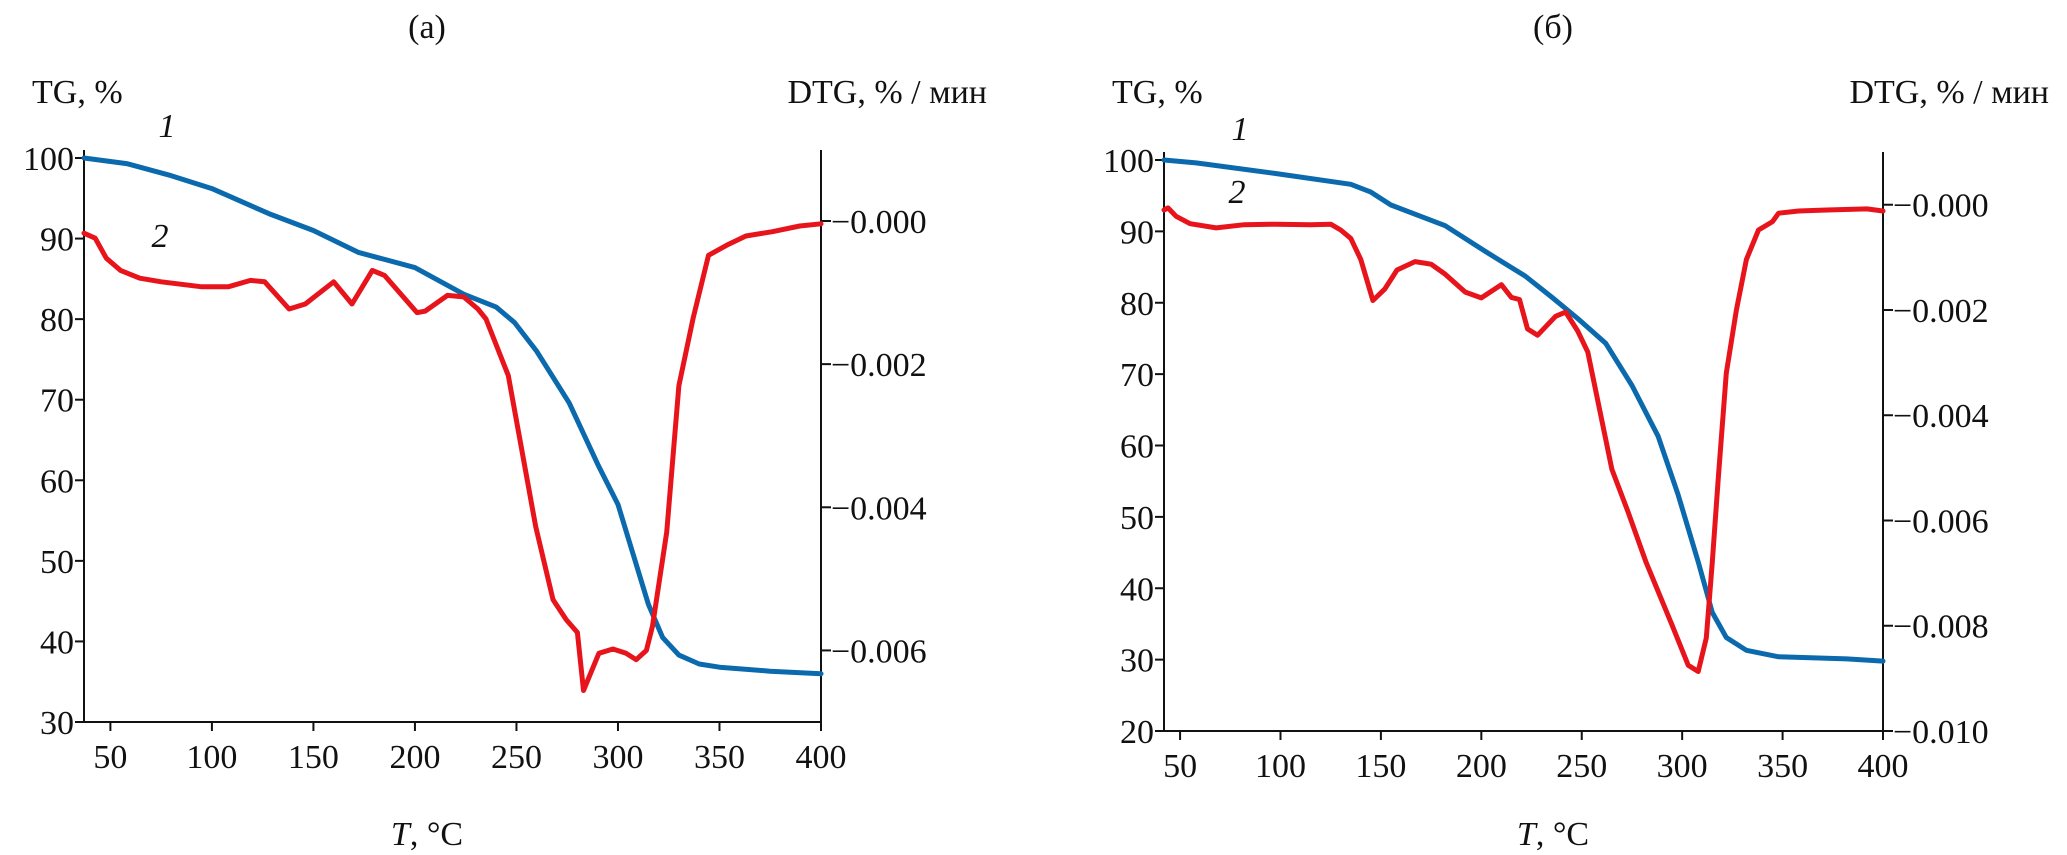  What do you see at coordinates (1553, 27) in the screenshot?
I see `panel-title: (б)` at bounding box center [1553, 27].